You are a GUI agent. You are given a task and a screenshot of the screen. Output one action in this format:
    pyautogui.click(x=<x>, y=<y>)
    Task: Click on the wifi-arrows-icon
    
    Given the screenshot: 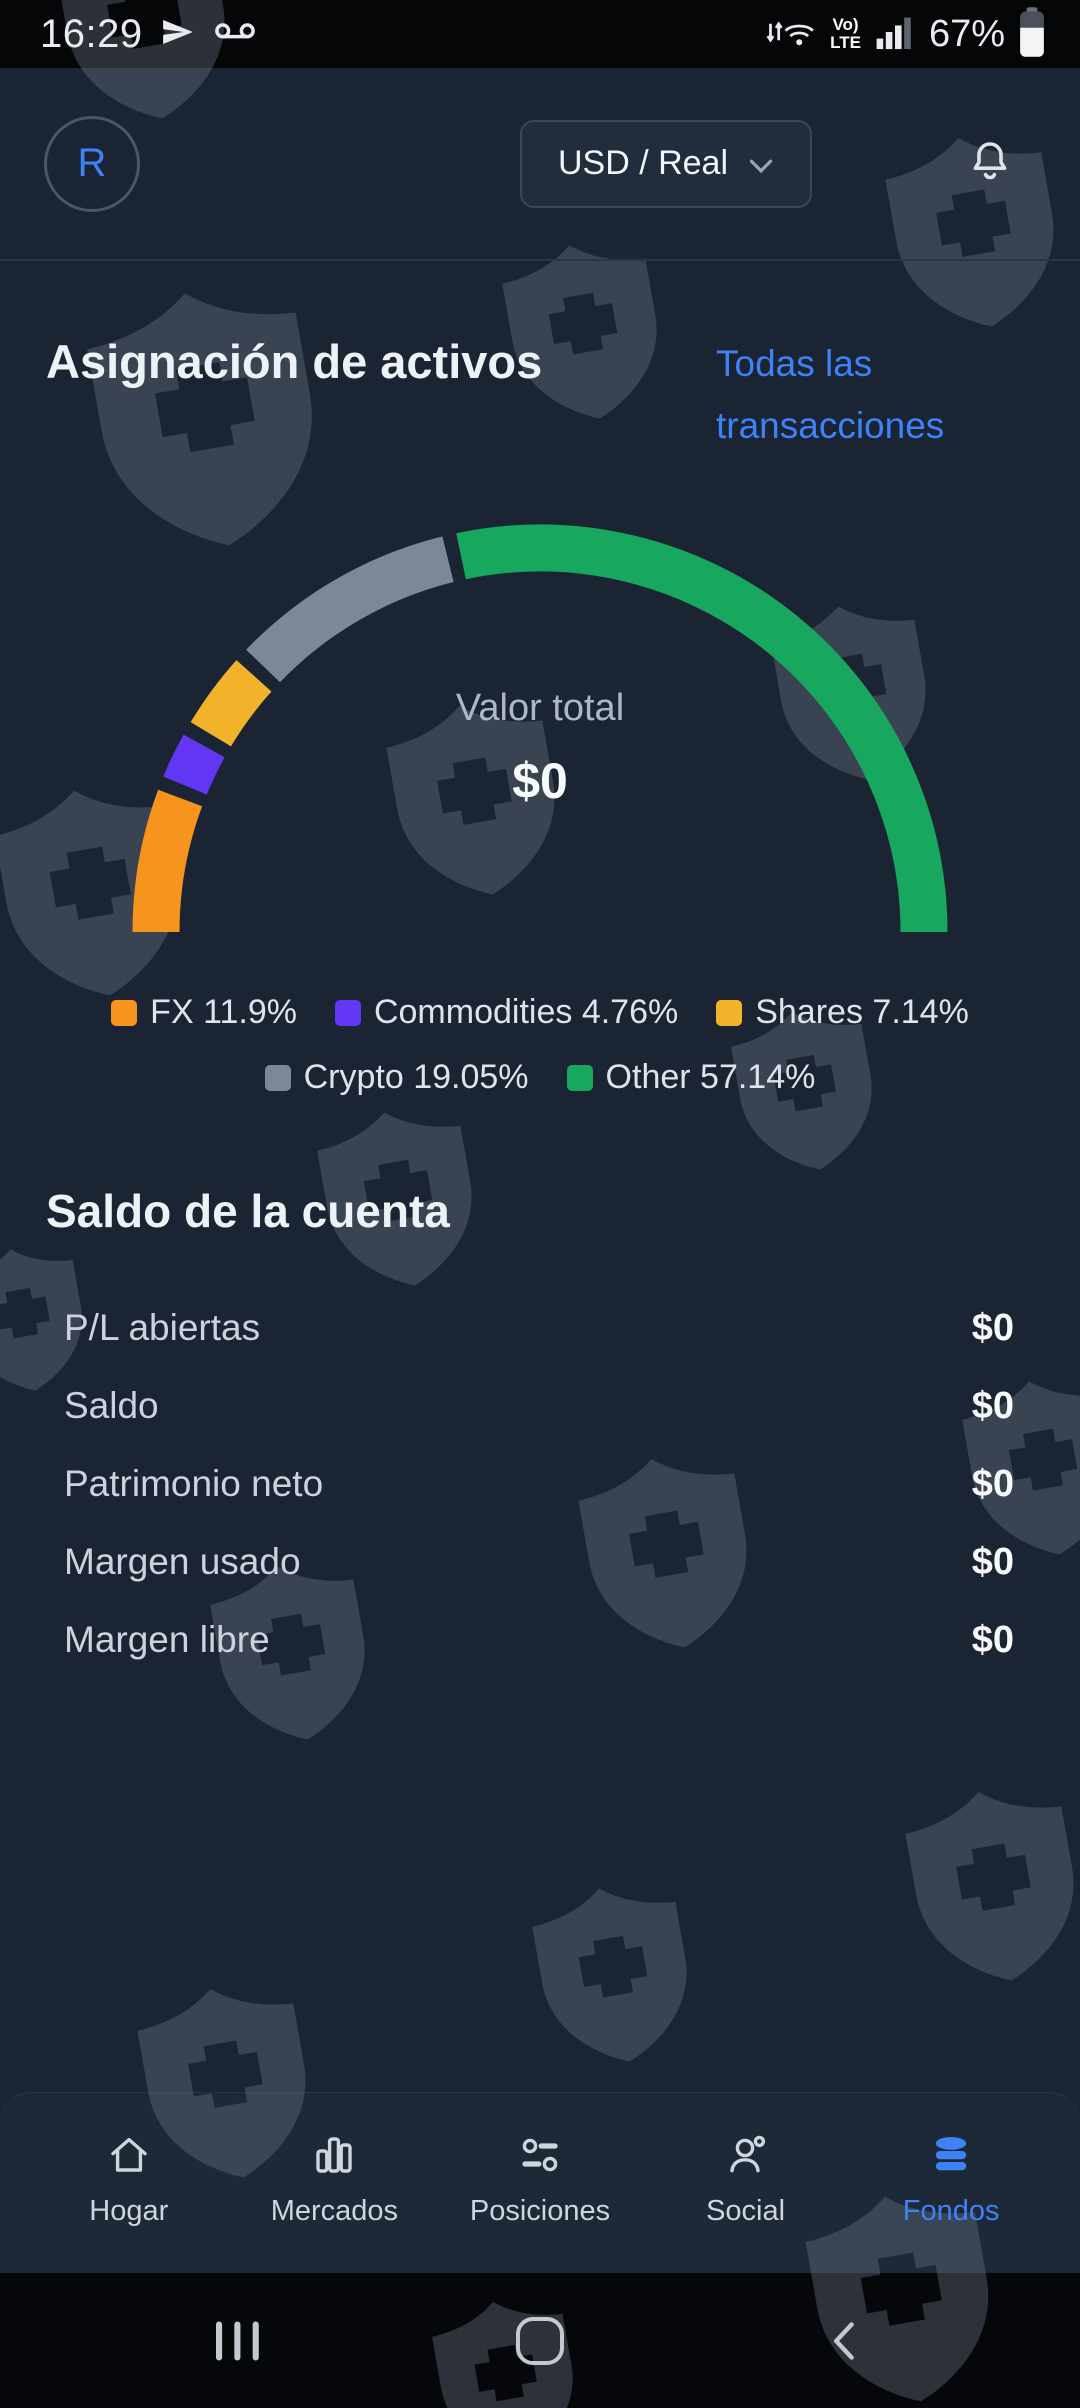 What is the action you would take?
    pyautogui.click(x=791, y=34)
    